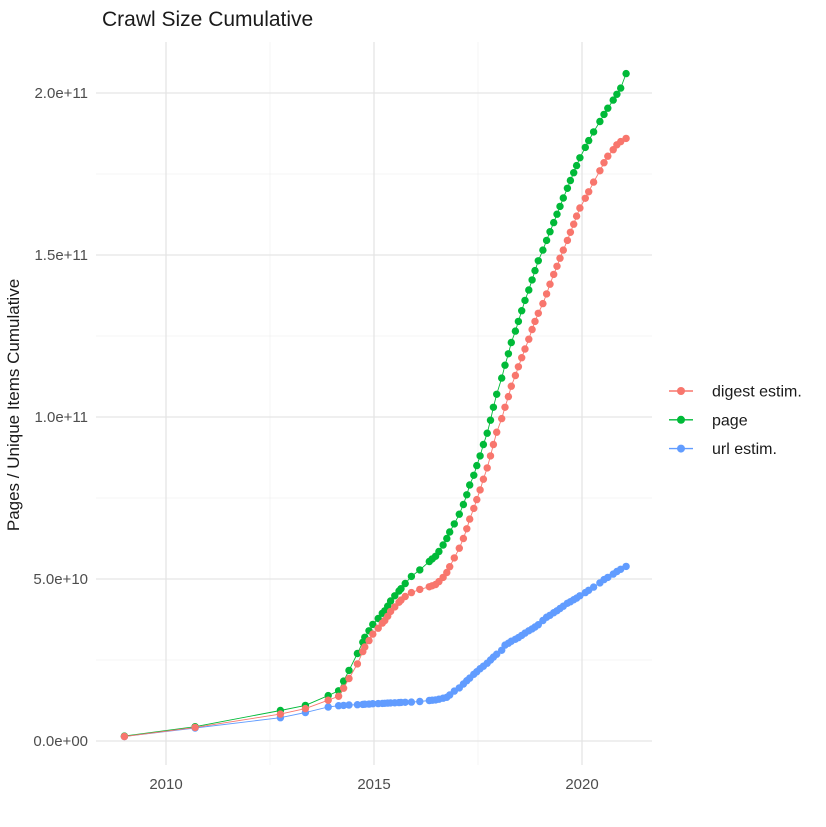  I want to click on x-axis-tick-labels: 2010 2015 2020, so click(373, 784).